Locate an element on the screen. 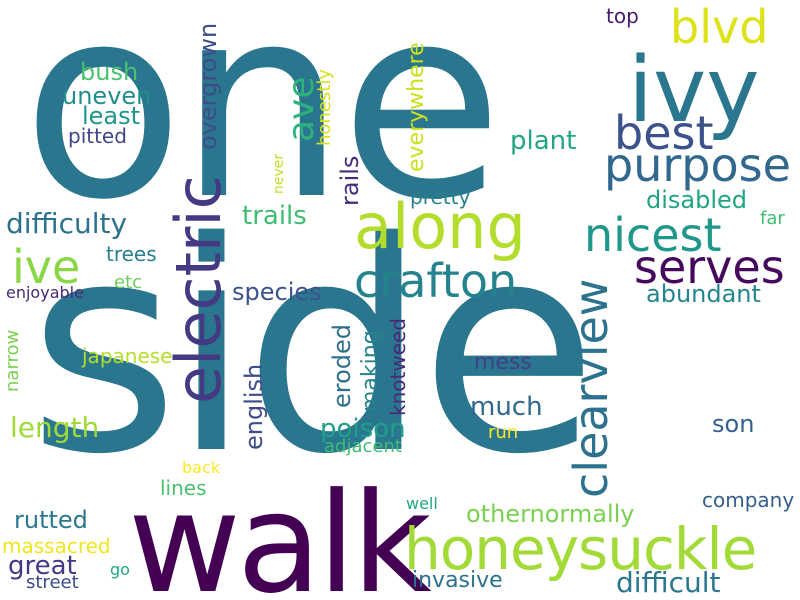 The image size is (800, 600). word-least: least is located at coordinates (111, 116).